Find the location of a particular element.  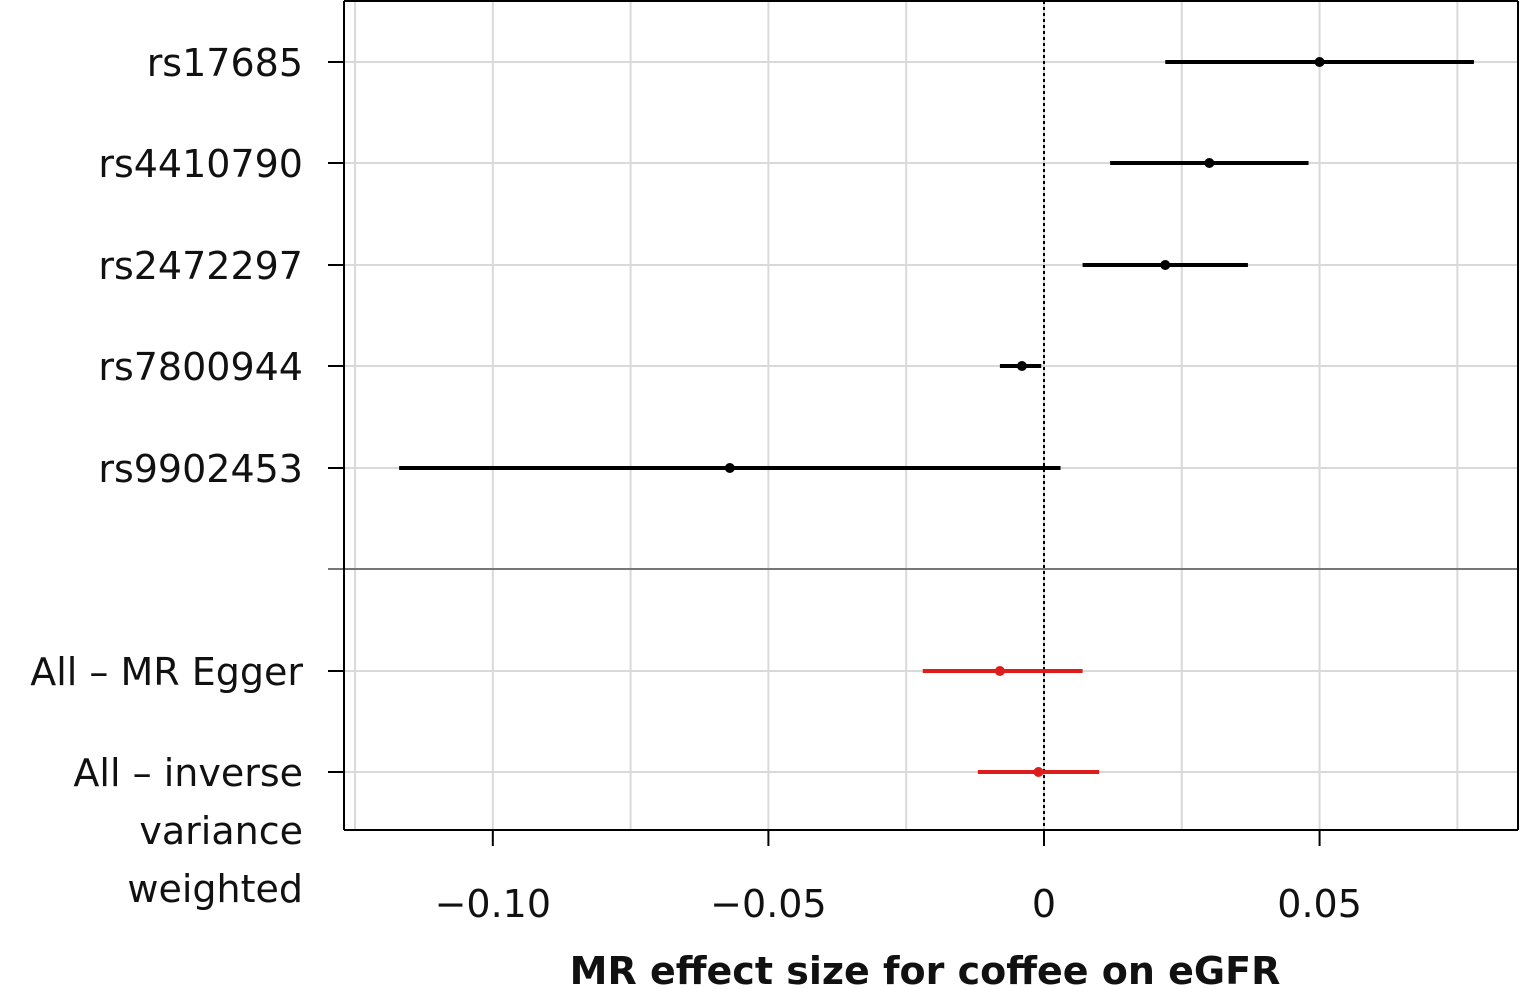

x-tick-label-1: −0.05 is located at coordinates (768, 904).